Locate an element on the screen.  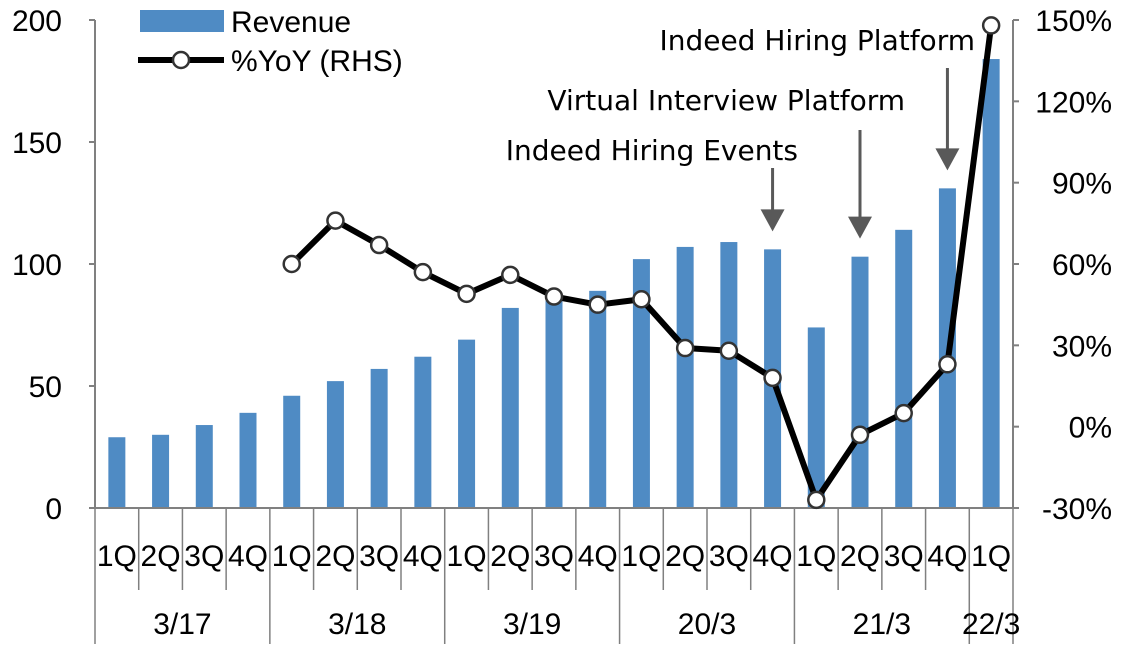
legend-yoy-marker is located at coordinates (181, 60).